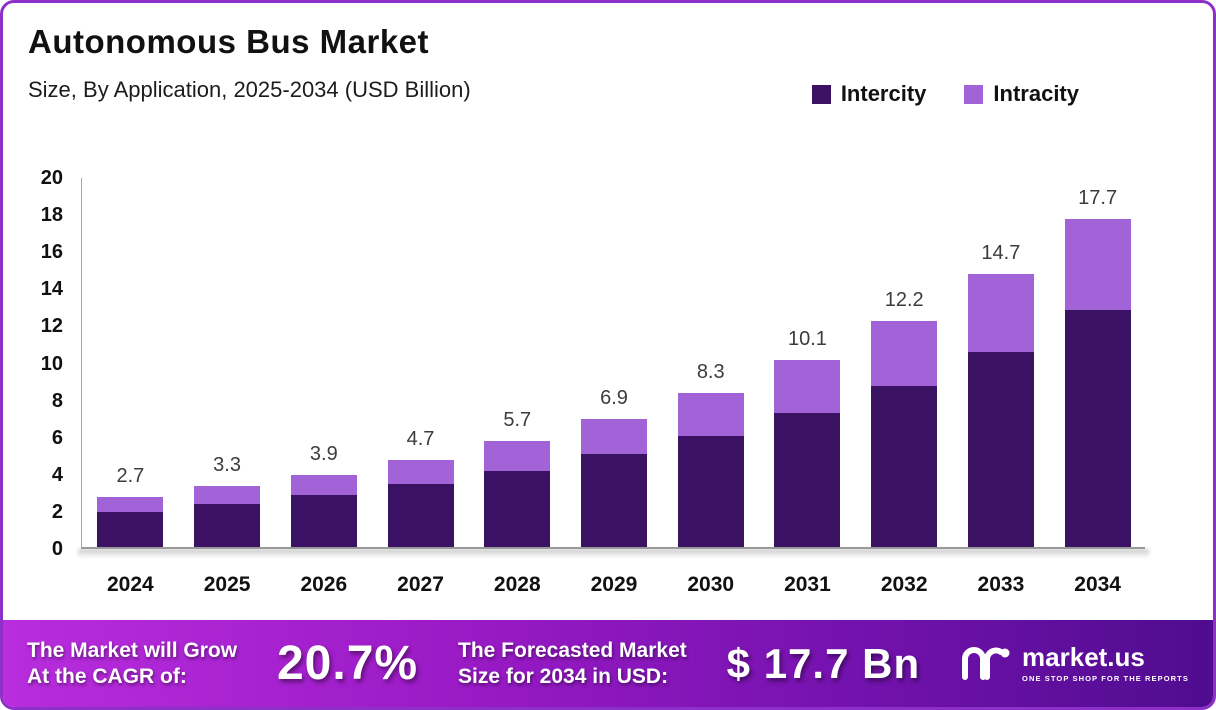  What do you see at coordinates (1000, 449) in the screenshot?
I see `bar-segment-intercity-2033` at bounding box center [1000, 449].